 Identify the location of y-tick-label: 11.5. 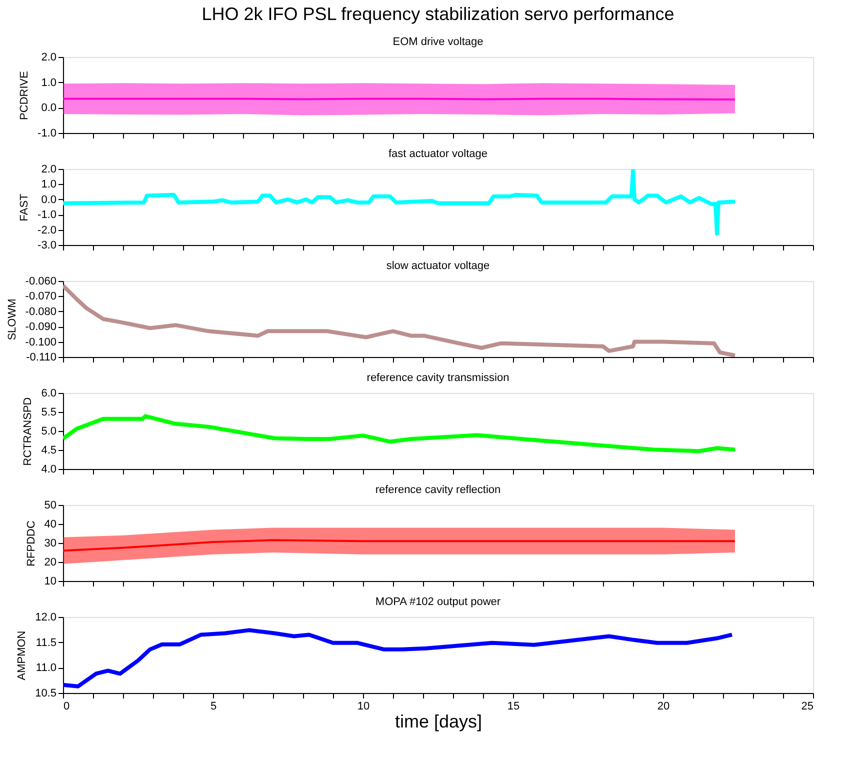
(46, 642).